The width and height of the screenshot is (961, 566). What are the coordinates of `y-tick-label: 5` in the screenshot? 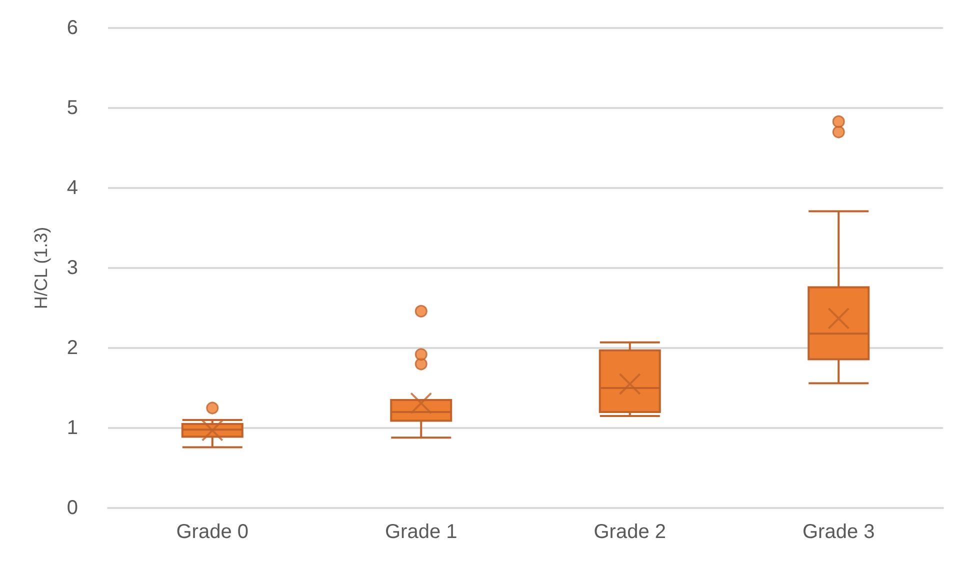 It's located at (72, 108).